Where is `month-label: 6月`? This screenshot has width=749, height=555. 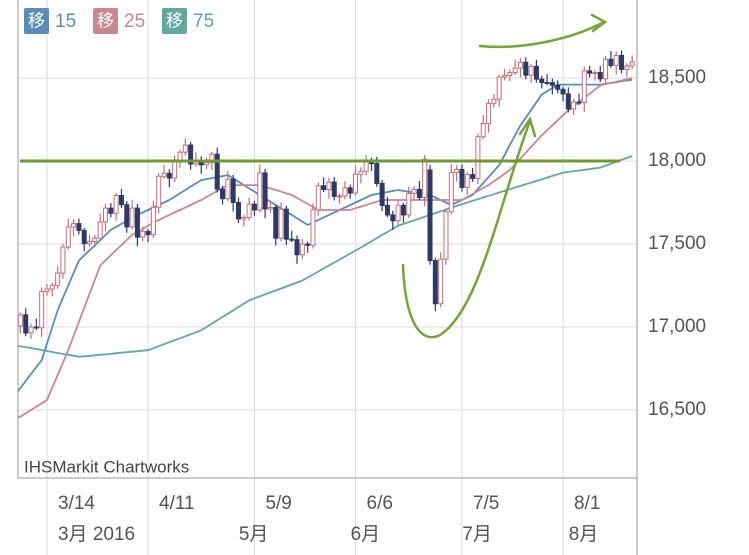
month-label: 6月 is located at coordinates (366, 534).